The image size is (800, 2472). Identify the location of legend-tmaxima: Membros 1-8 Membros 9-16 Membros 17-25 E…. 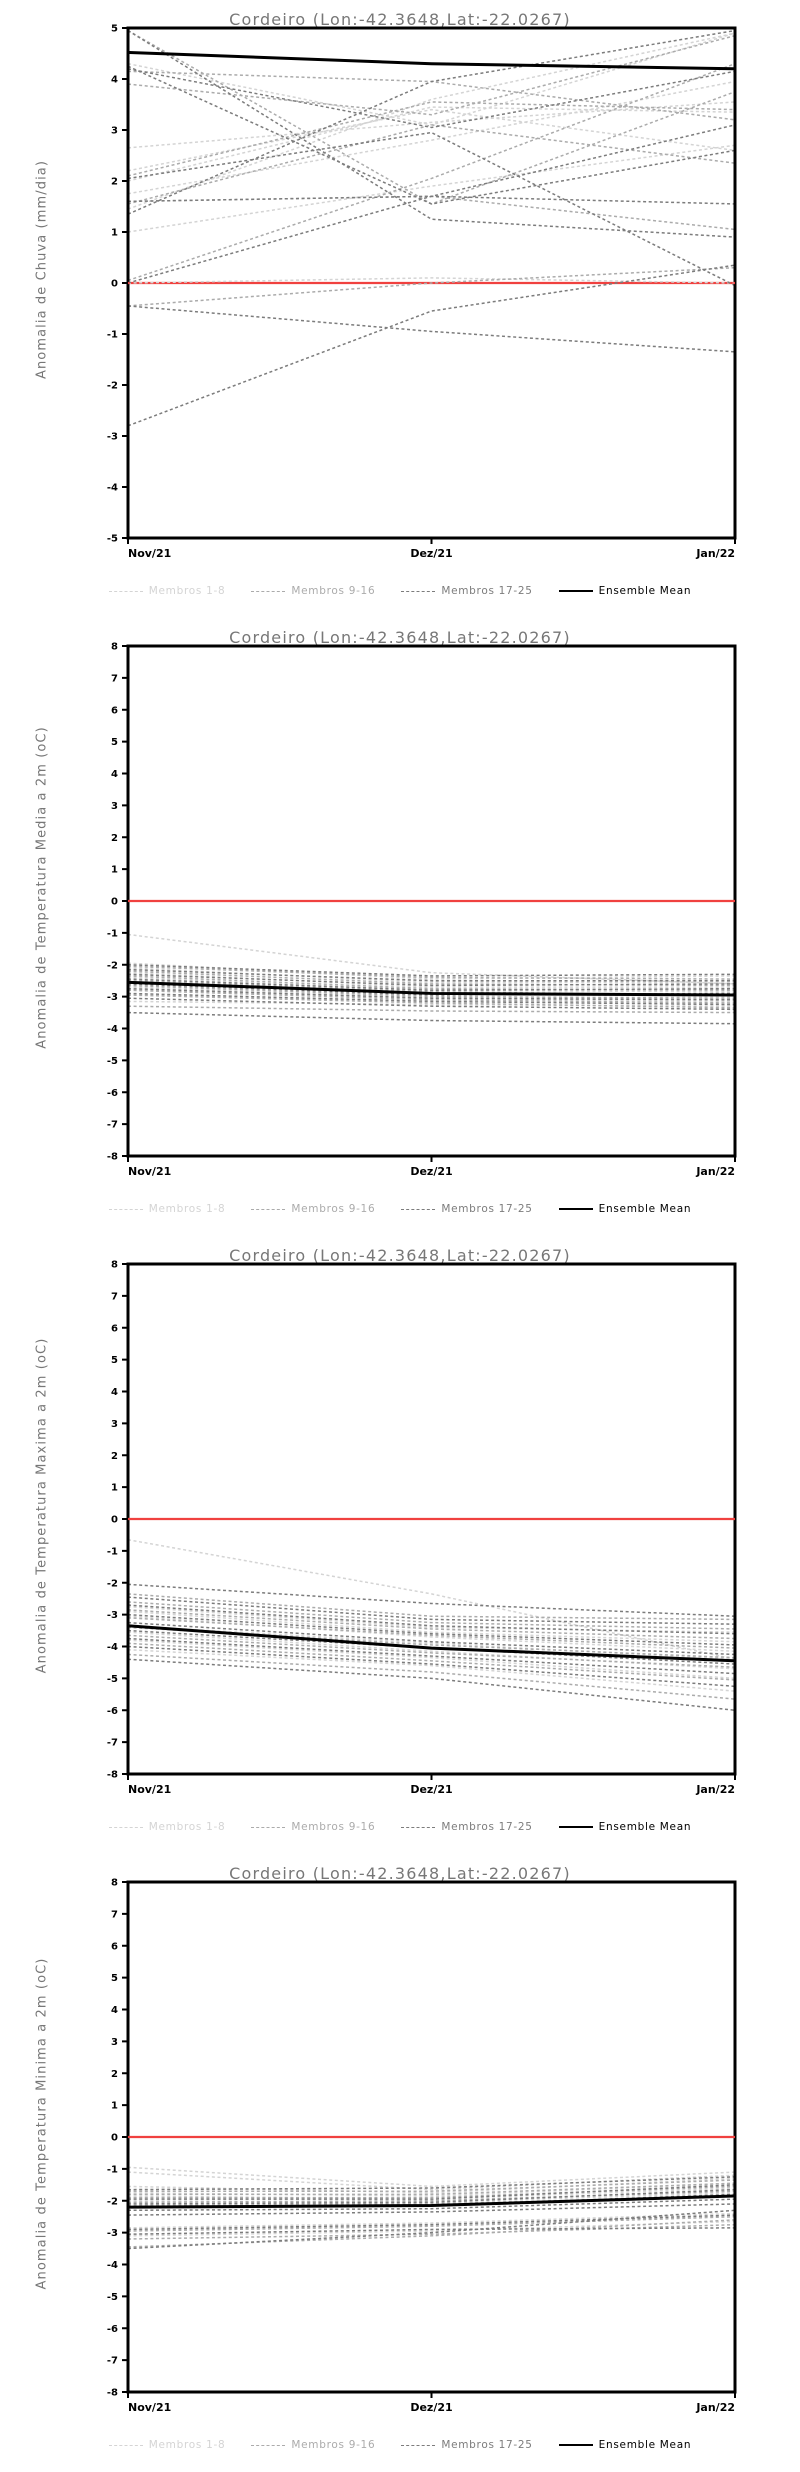
(400, 1827).